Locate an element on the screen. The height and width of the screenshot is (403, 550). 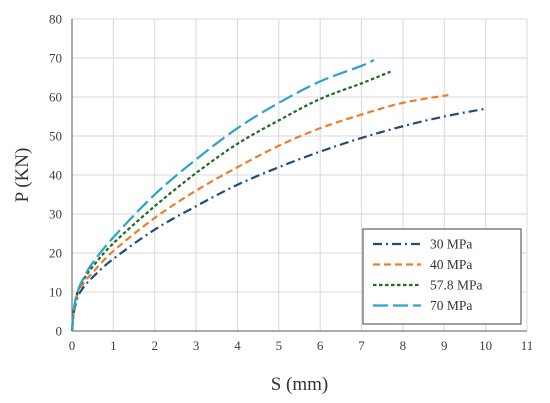
x-tick-label: 10 is located at coordinates (485, 345).